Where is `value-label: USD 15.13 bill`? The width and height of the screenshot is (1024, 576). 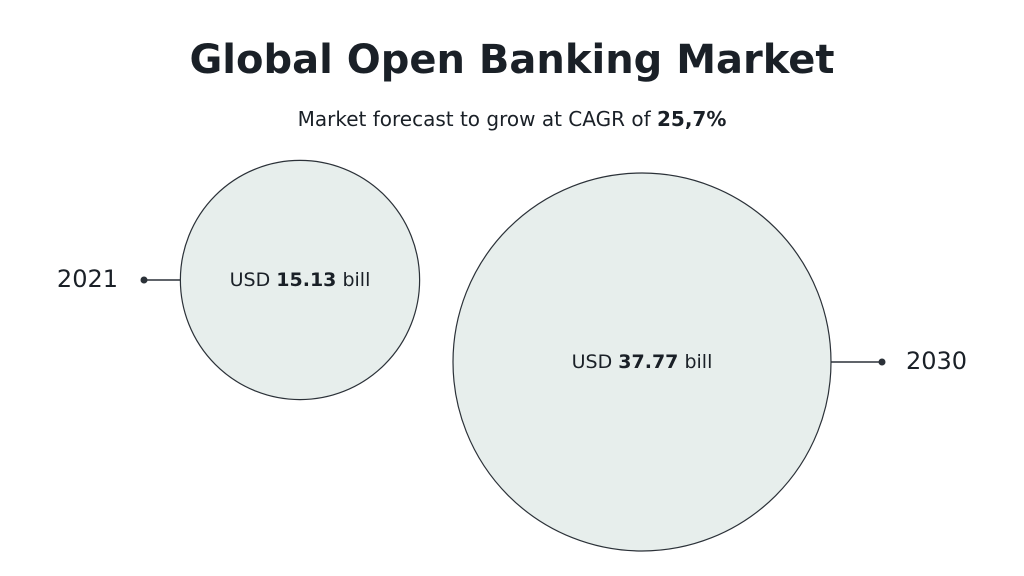 value-label: USD 15.13 bill is located at coordinates (300, 280).